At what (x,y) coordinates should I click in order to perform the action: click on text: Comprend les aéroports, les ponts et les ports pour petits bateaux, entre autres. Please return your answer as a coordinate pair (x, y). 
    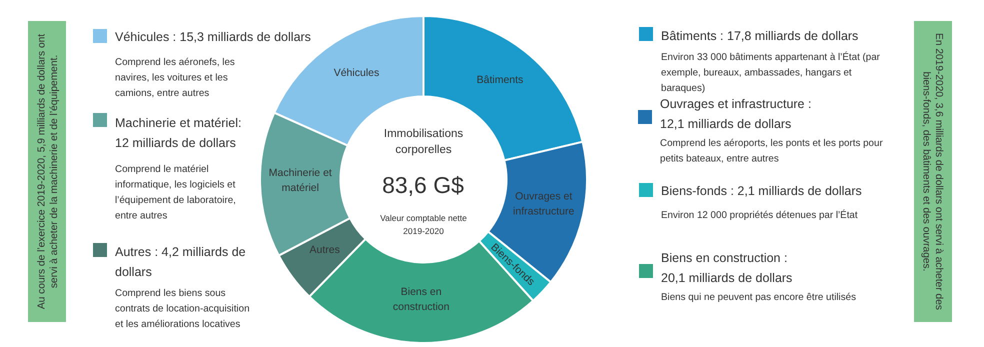
    Looking at the image, I should click on (772, 151).